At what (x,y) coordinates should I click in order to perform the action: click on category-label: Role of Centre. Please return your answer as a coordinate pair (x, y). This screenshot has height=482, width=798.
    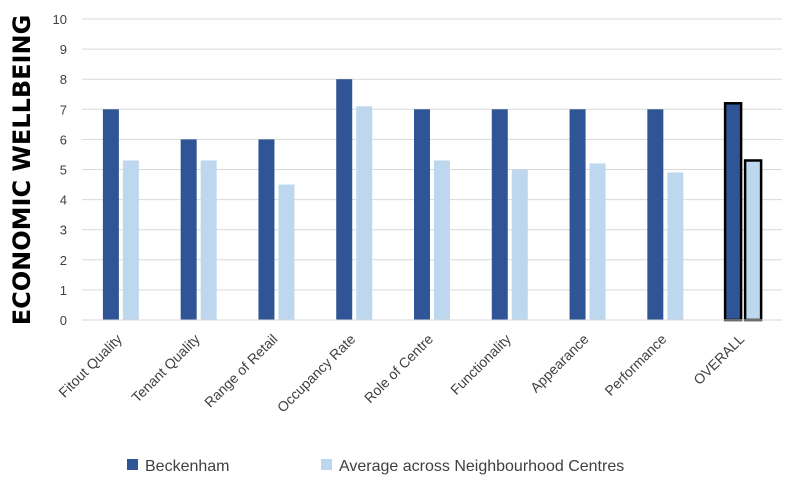
    Looking at the image, I should click on (398, 368).